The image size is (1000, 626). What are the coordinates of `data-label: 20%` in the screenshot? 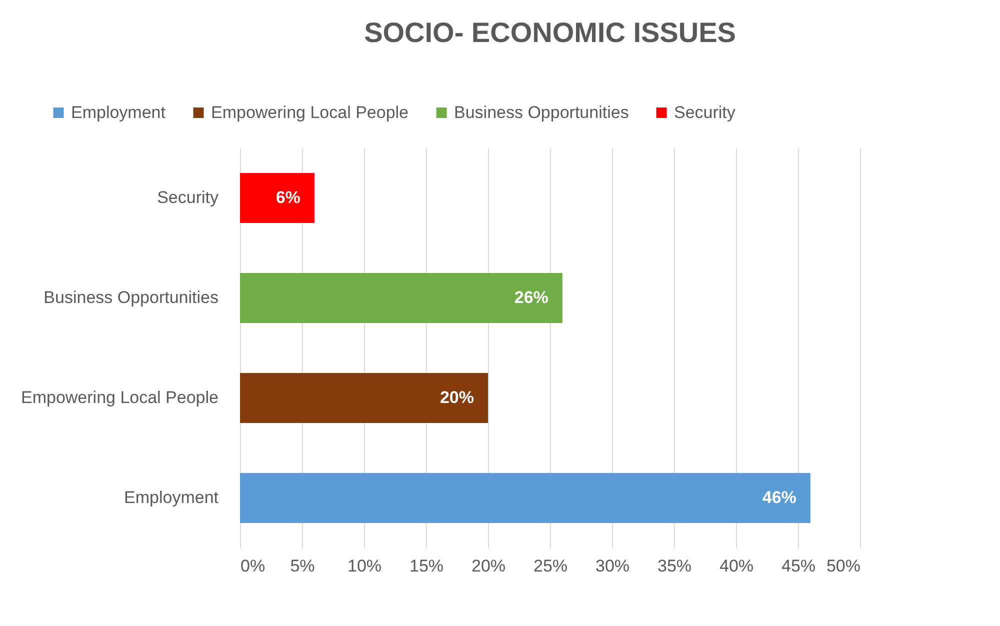 It's located at (457, 397).